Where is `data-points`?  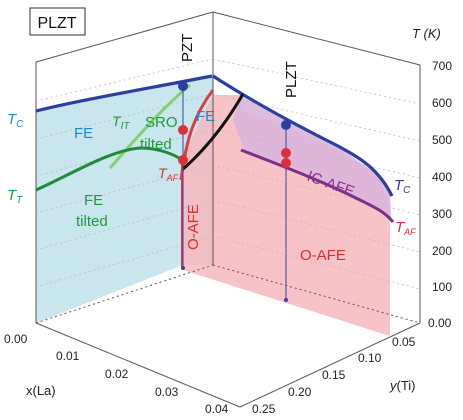 data-points is located at coordinates (234, 191).